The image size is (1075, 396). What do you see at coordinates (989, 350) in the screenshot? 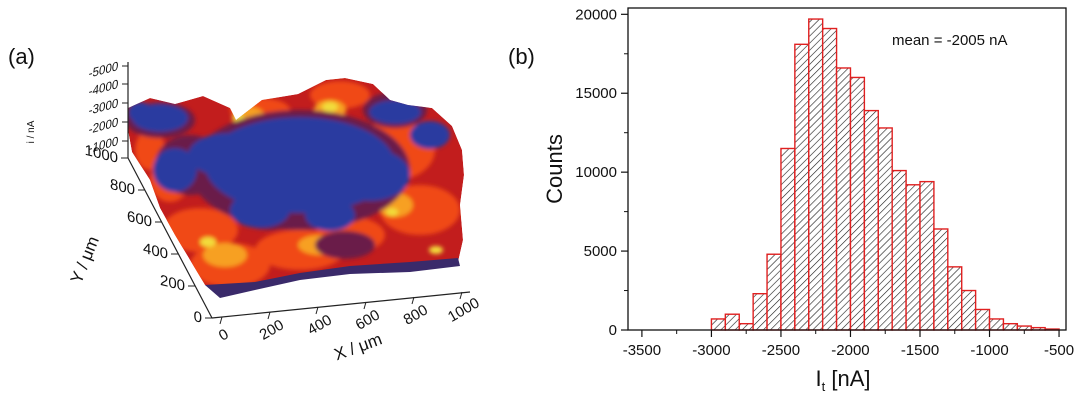
I see `x-tick-label: -1000` at bounding box center [989, 350].